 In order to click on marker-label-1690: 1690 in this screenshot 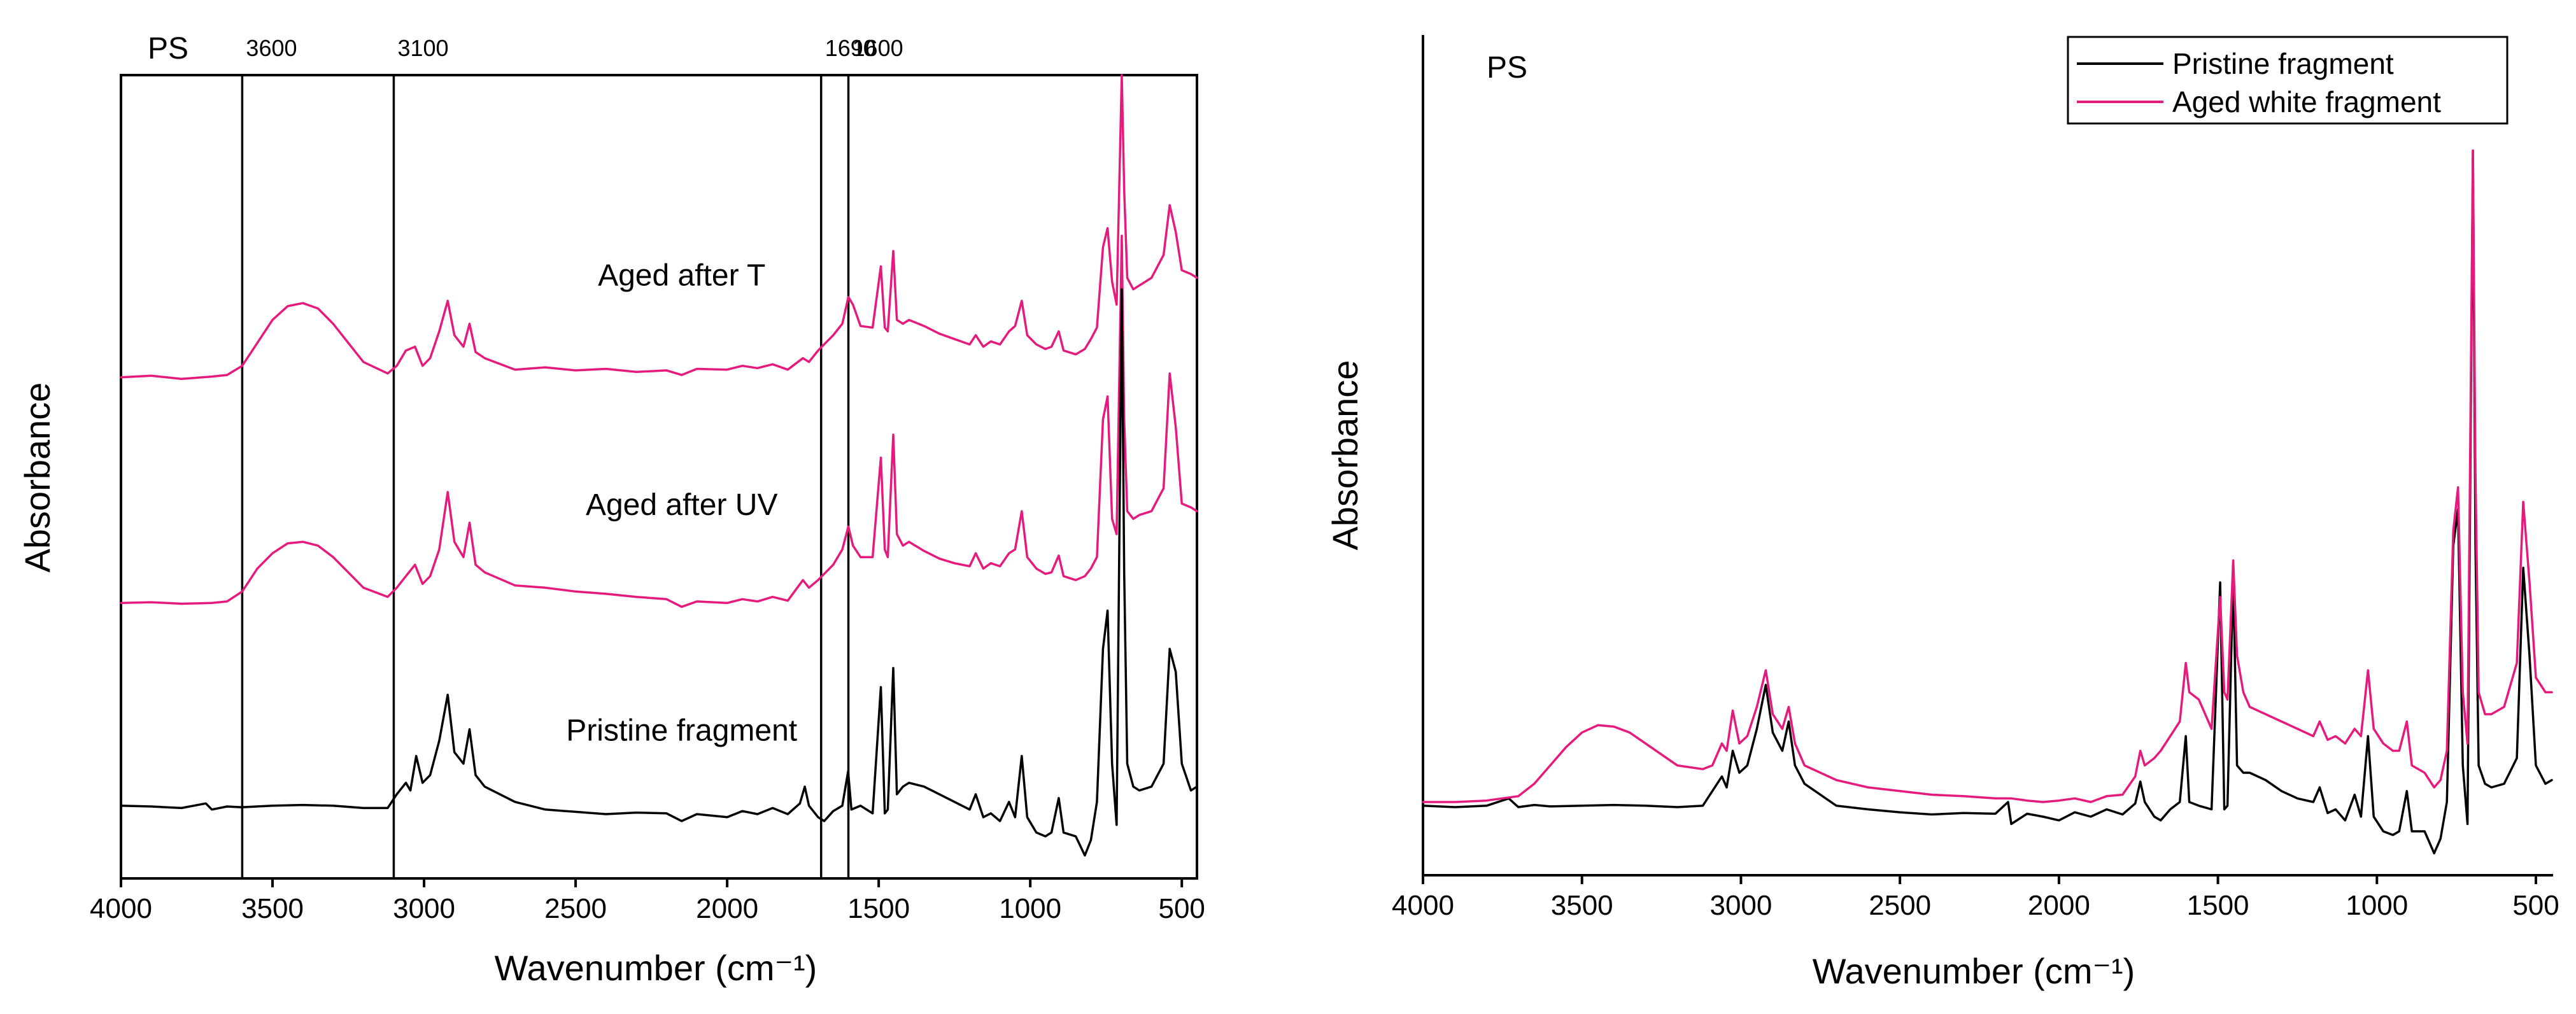, I will do `click(850, 48)`.